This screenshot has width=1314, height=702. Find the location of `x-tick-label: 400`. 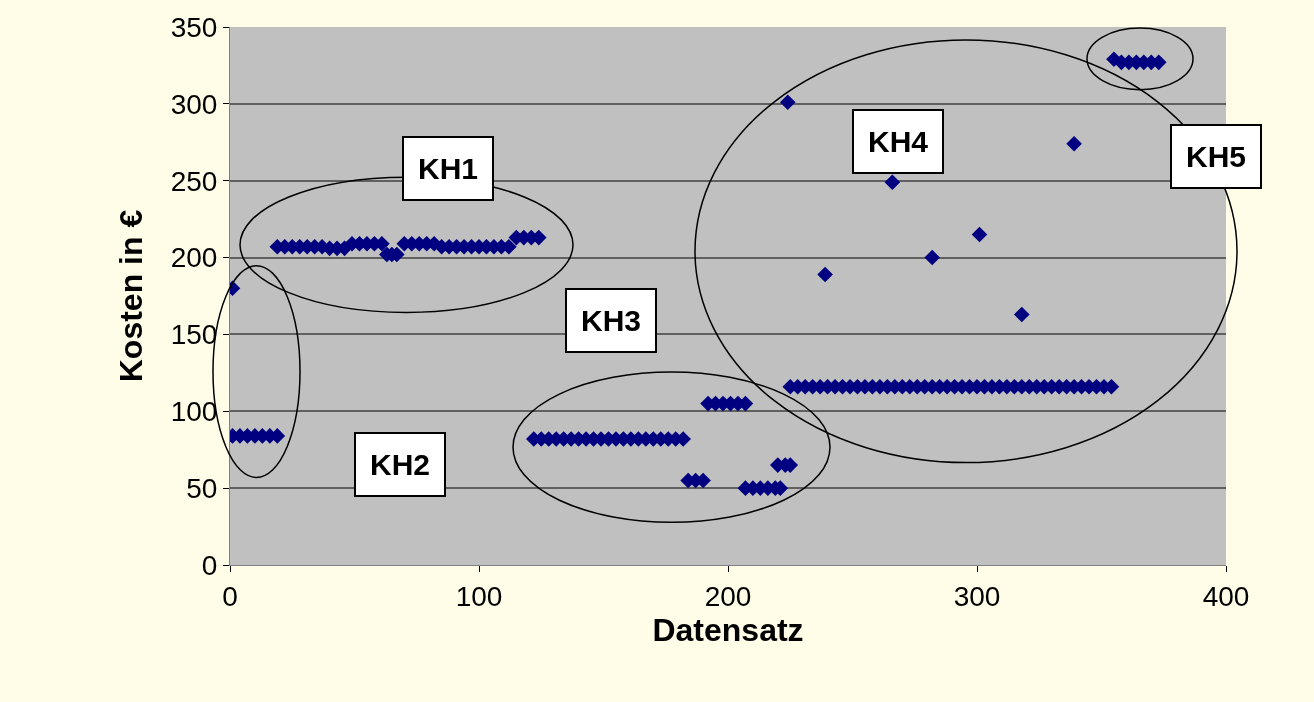

x-tick-label: 400 is located at coordinates (1226, 596).